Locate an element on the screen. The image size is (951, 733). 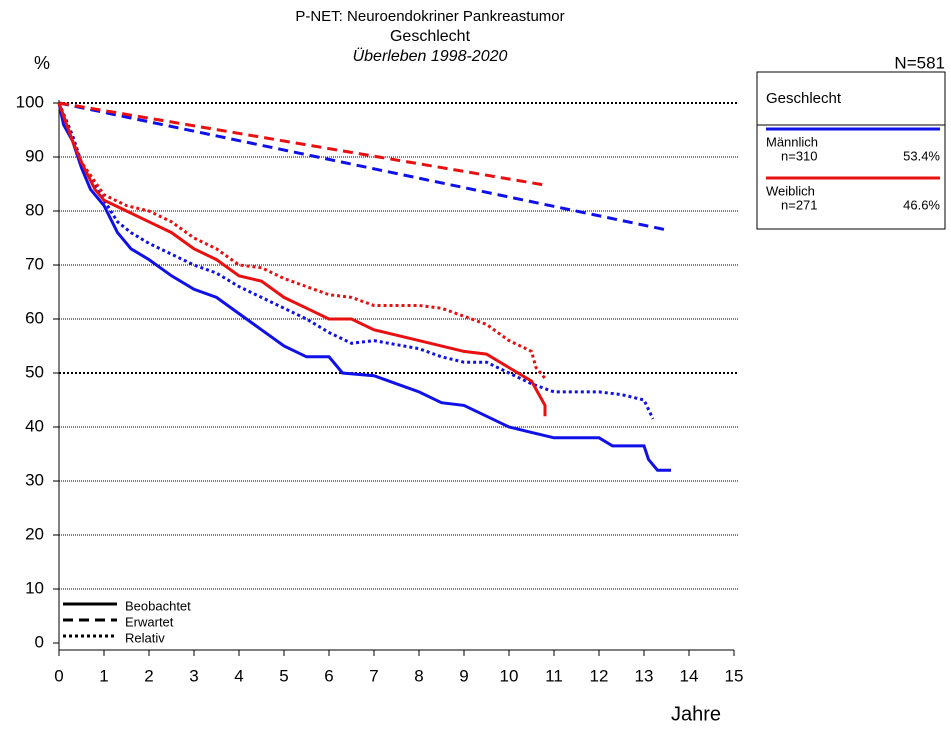
legend-share: 53.4% is located at coordinates (921, 155).